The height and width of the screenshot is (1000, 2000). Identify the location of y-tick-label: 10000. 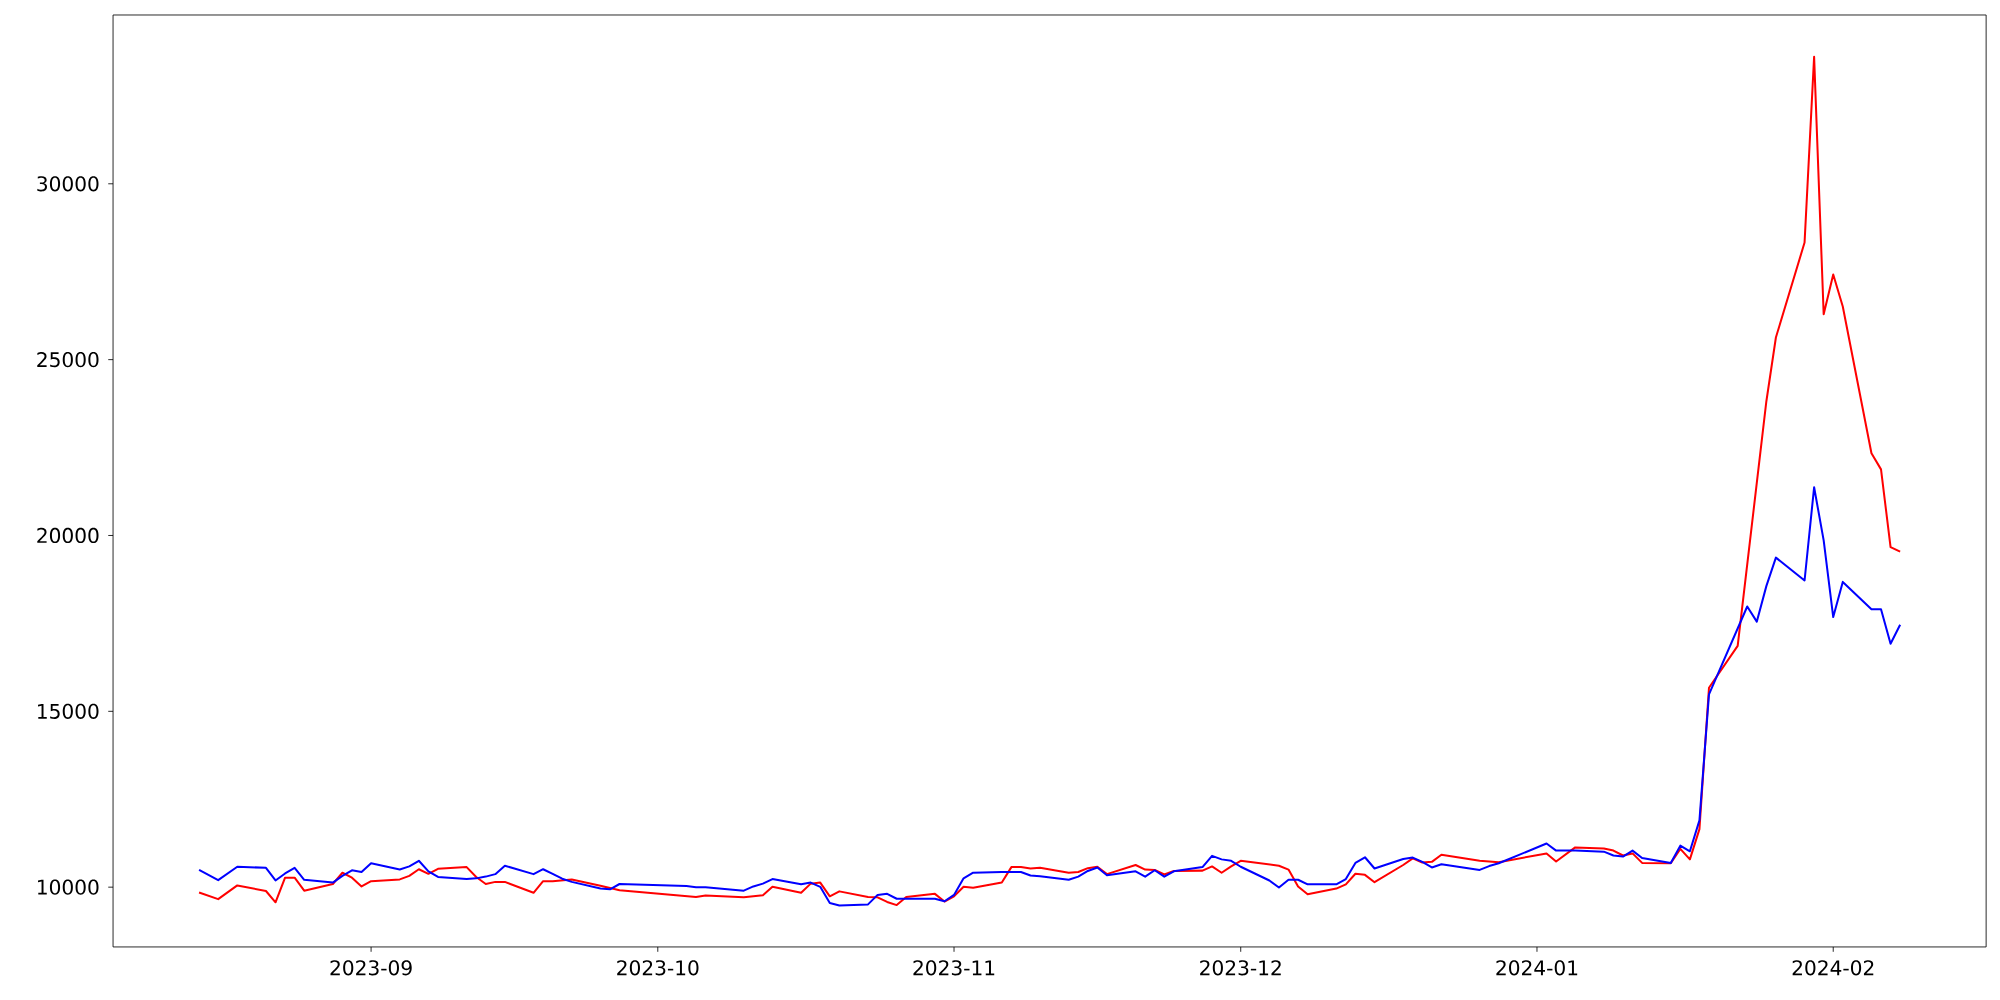
(68, 887).